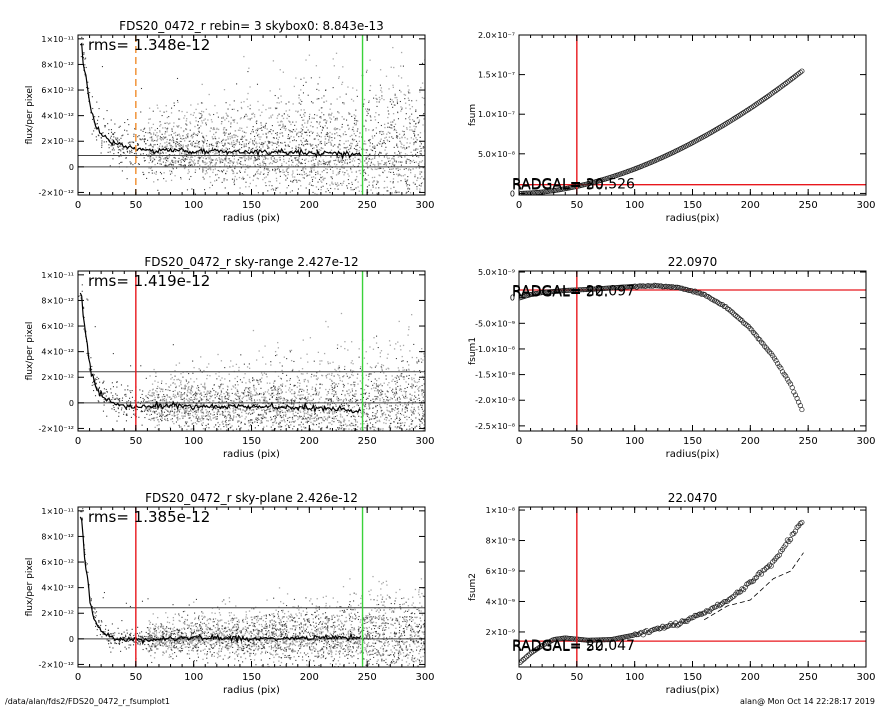 The height and width of the screenshot is (708, 885). What do you see at coordinates (251, 218) in the screenshot?
I see `x-axis-label: radius (pix)` at bounding box center [251, 218].